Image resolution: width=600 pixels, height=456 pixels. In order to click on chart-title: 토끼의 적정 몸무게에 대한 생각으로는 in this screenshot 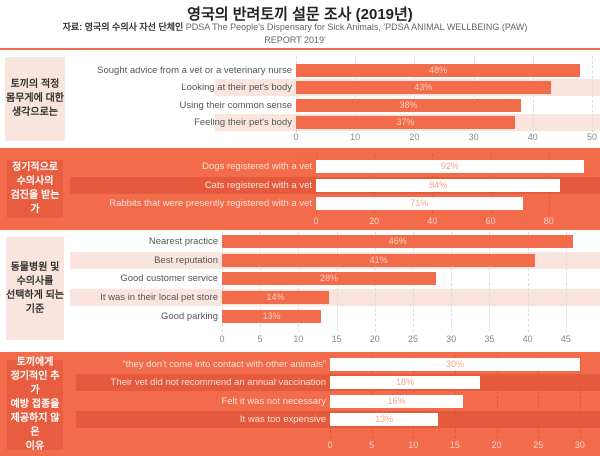, I will do `click(35, 99)`.